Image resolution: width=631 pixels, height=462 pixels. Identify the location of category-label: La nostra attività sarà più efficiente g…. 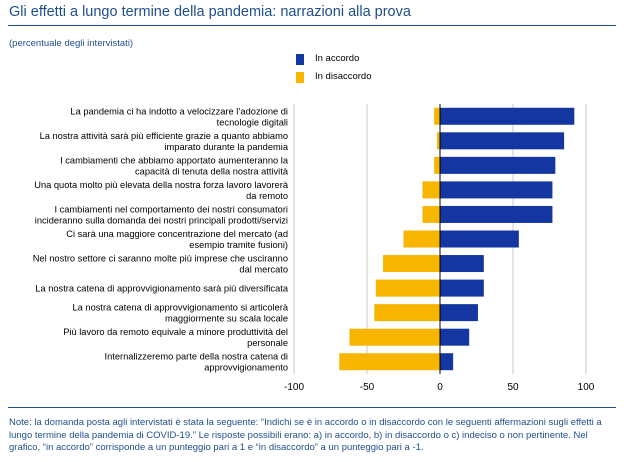
(164, 141).